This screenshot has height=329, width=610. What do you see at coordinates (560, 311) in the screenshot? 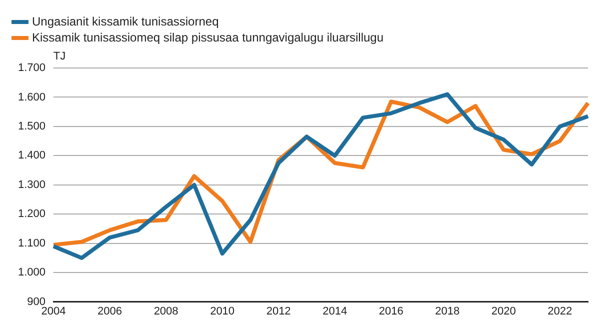
I see `x-tick-label: 2022` at bounding box center [560, 311].